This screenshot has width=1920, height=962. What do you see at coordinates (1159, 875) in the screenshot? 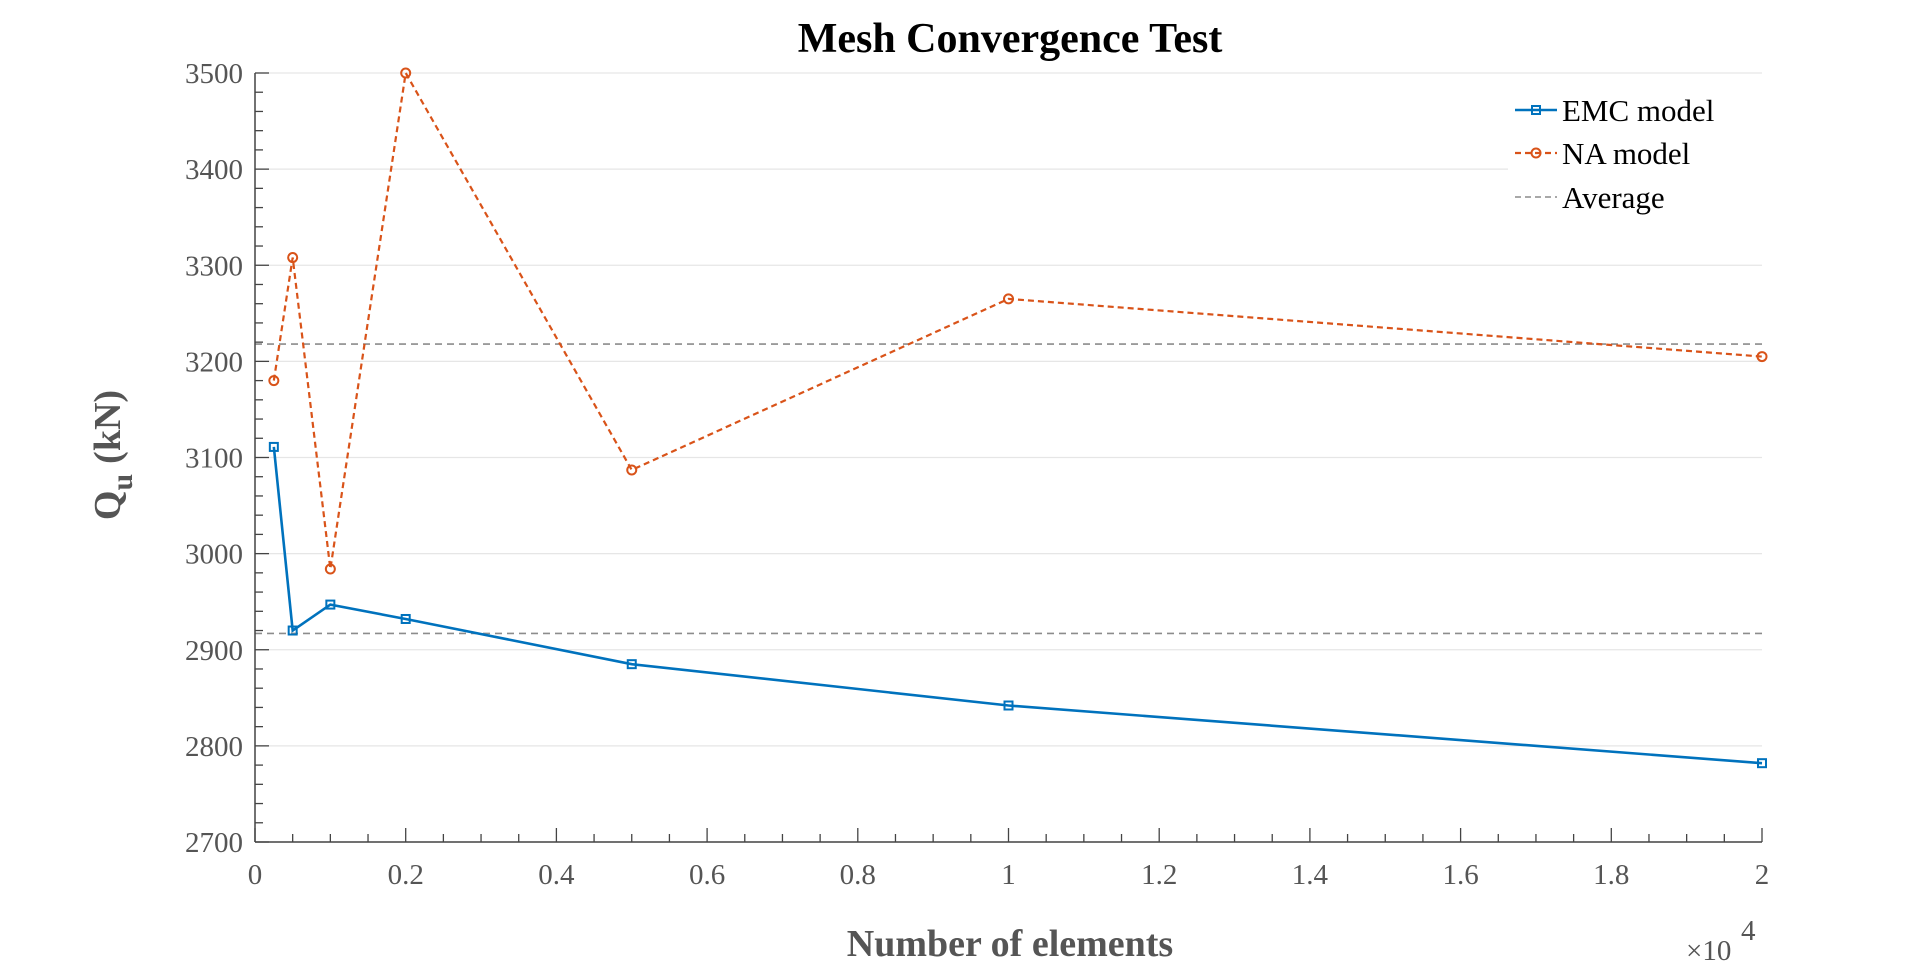
I see `x-tick-label: 1.2` at bounding box center [1159, 875].